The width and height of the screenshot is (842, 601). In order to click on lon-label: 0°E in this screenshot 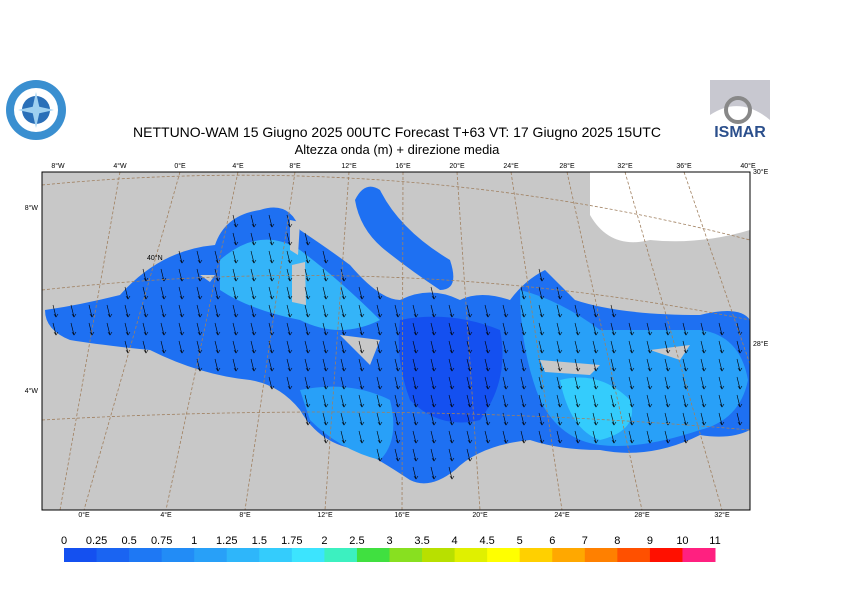, I will do `click(84, 515)`.